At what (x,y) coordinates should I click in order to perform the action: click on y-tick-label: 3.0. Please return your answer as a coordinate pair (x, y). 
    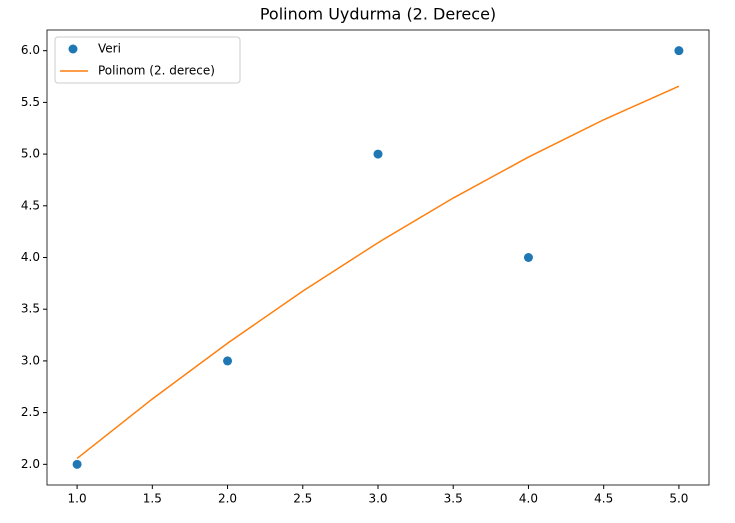
    Looking at the image, I should click on (30, 360).